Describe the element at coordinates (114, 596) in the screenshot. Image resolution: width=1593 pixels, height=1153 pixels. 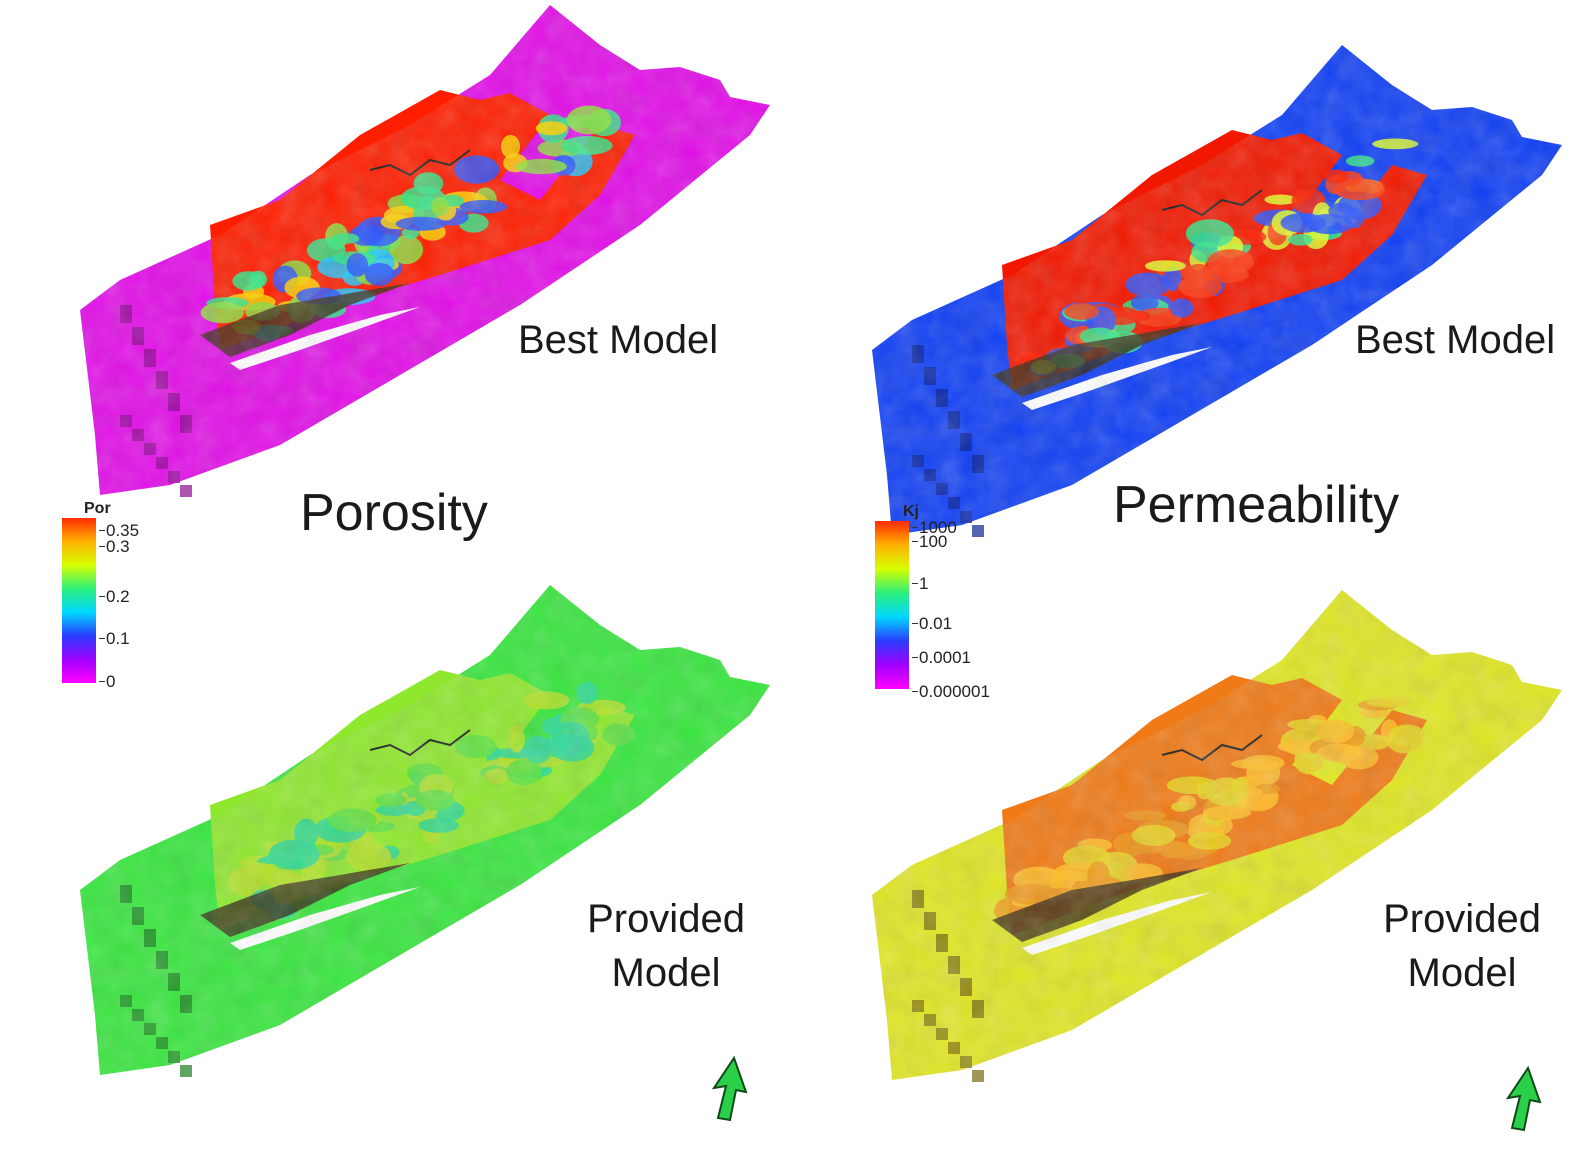
I see `porosity-tick: 0.2` at that location.